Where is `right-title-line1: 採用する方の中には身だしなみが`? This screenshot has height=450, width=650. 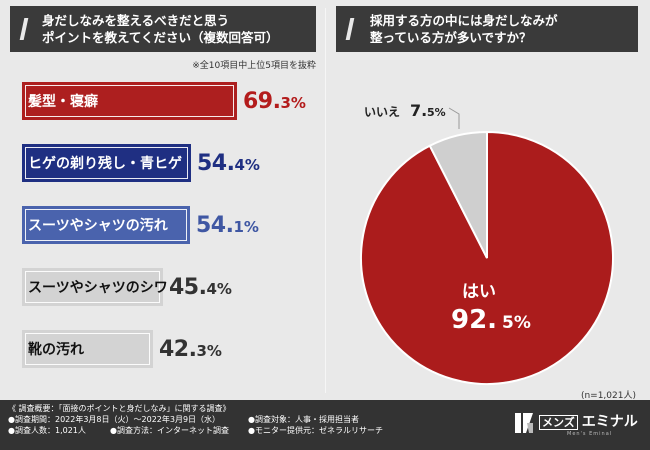
right-title-line1: 採用する方の中には身だしなみが is located at coordinates (464, 20).